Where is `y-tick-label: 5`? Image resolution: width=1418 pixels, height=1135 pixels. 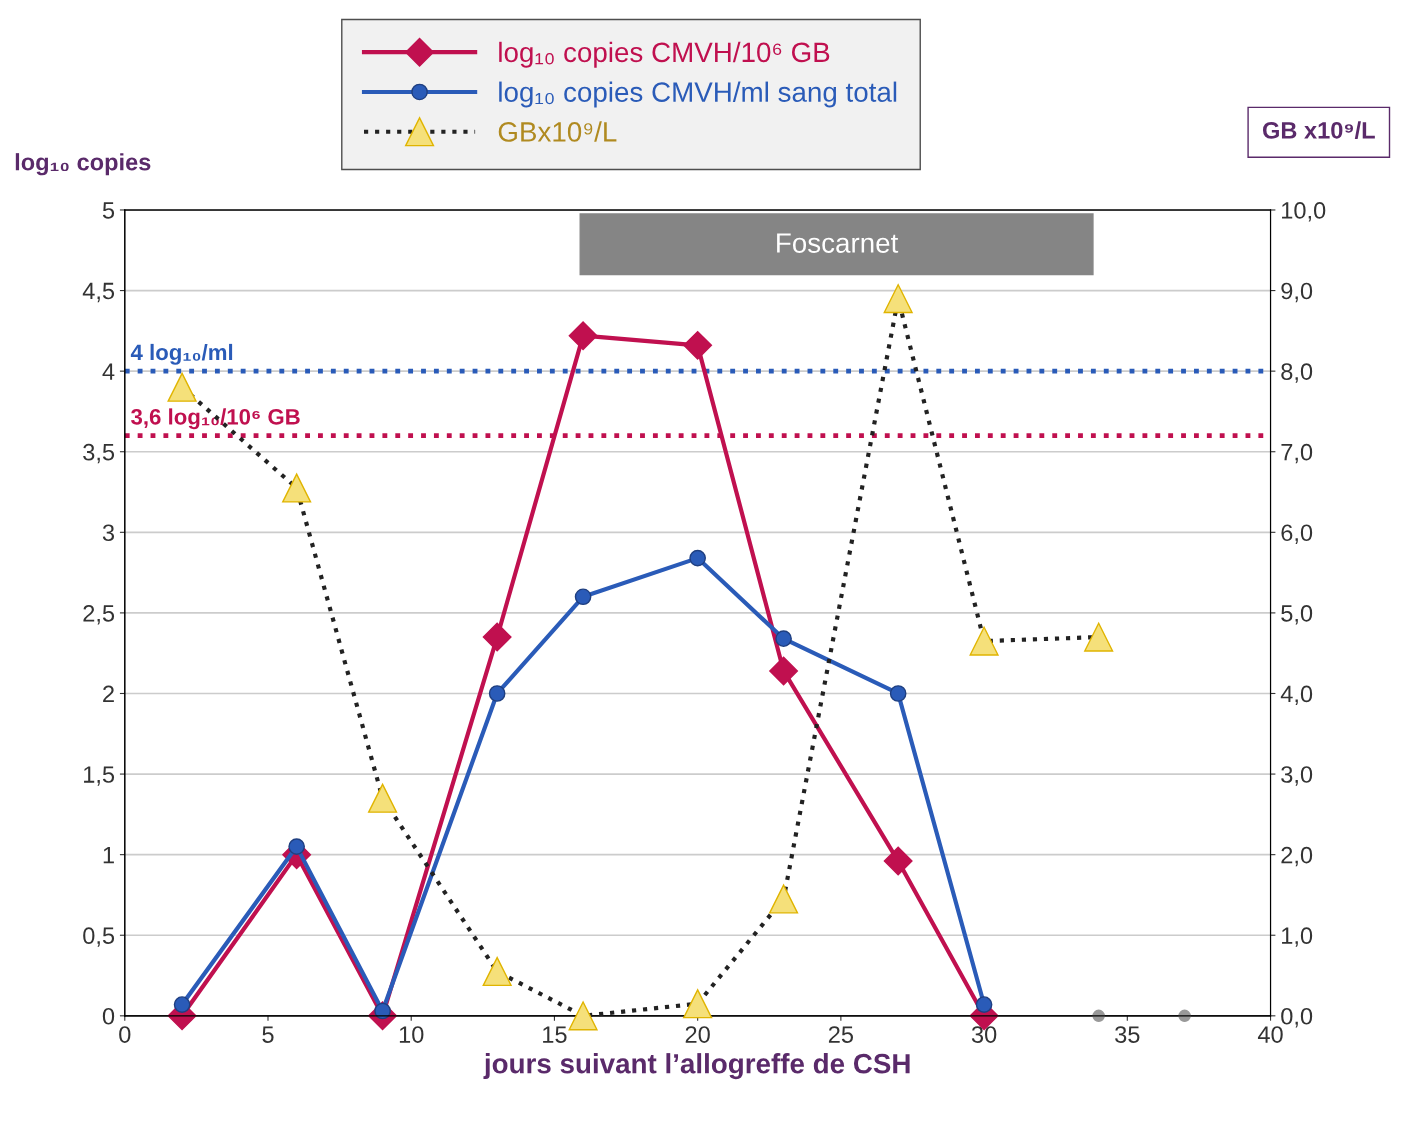 y-tick-label: 5 is located at coordinates (108, 210).